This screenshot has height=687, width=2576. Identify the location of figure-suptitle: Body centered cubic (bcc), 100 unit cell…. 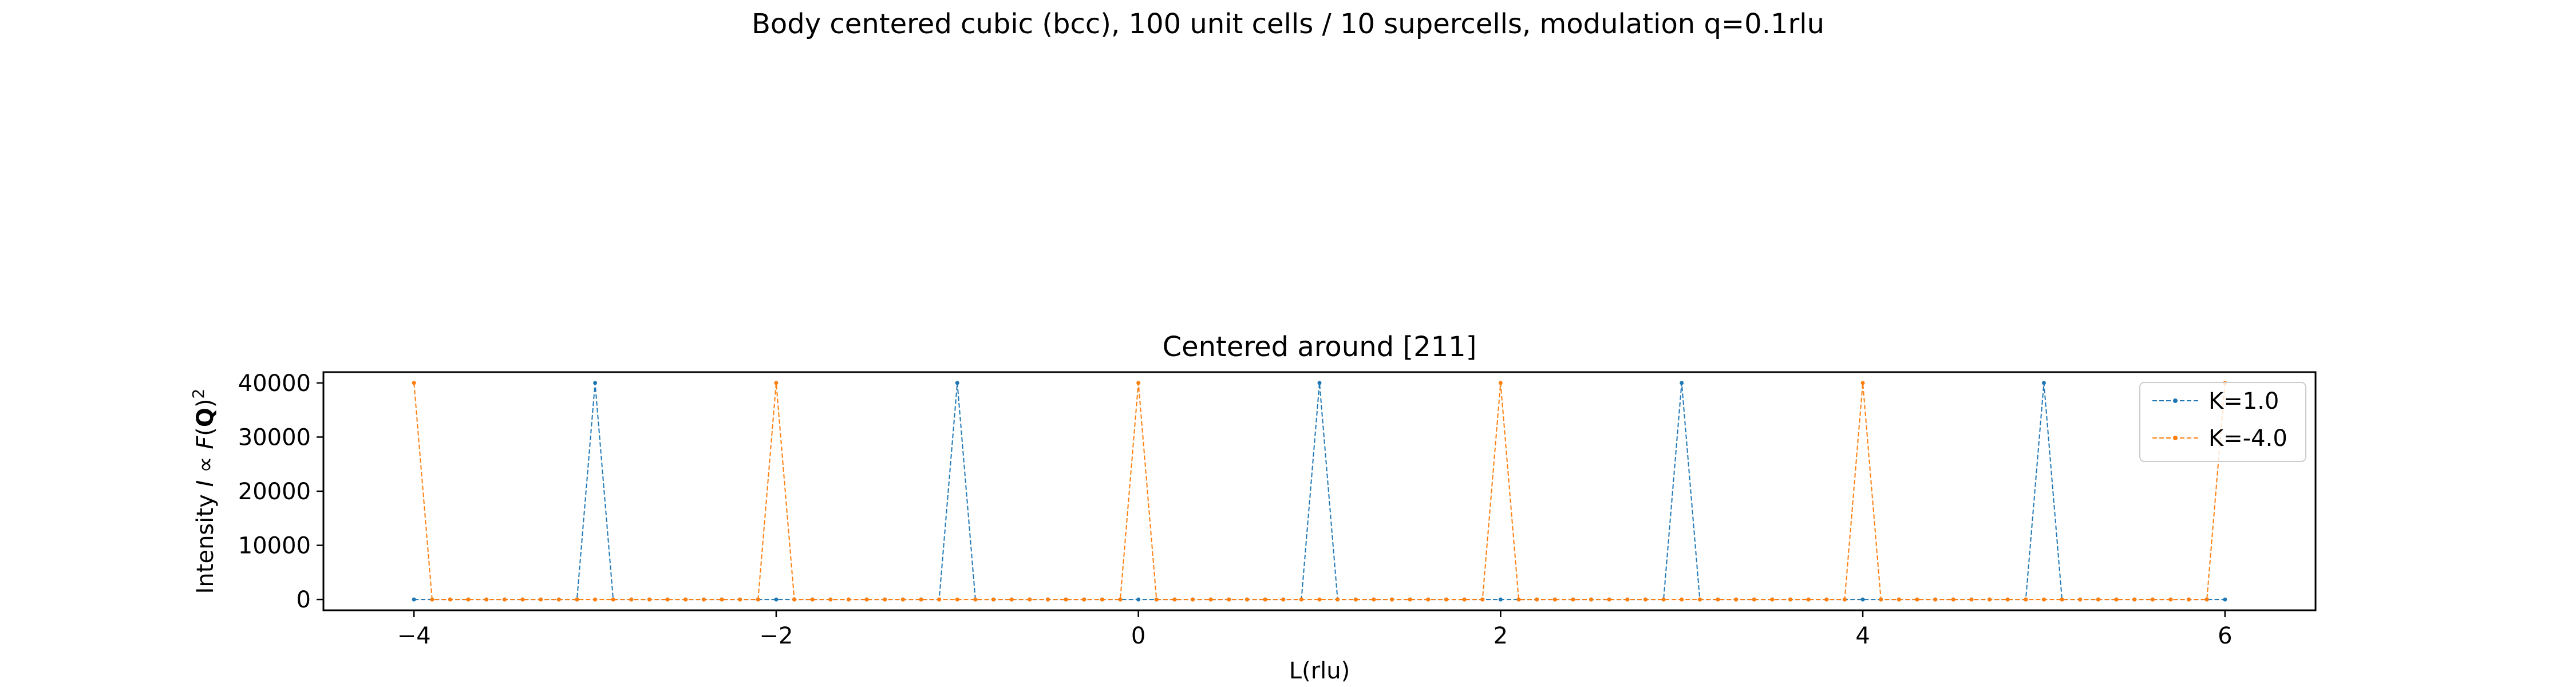
(1288, 24).